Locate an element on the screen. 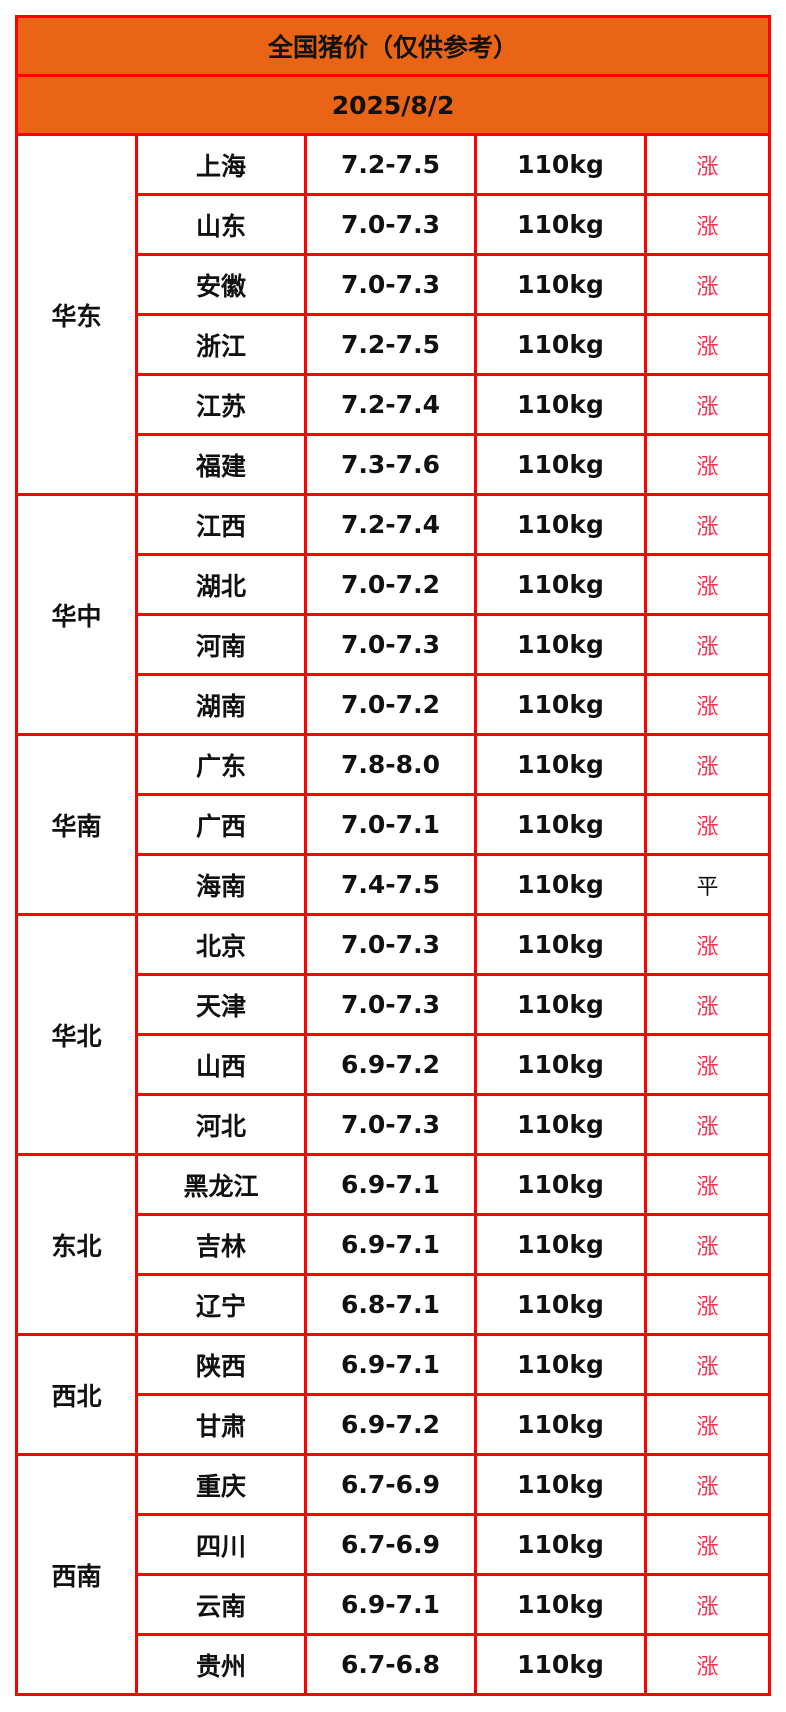  province-cell: 广西 is located at coordinates (221, 824).